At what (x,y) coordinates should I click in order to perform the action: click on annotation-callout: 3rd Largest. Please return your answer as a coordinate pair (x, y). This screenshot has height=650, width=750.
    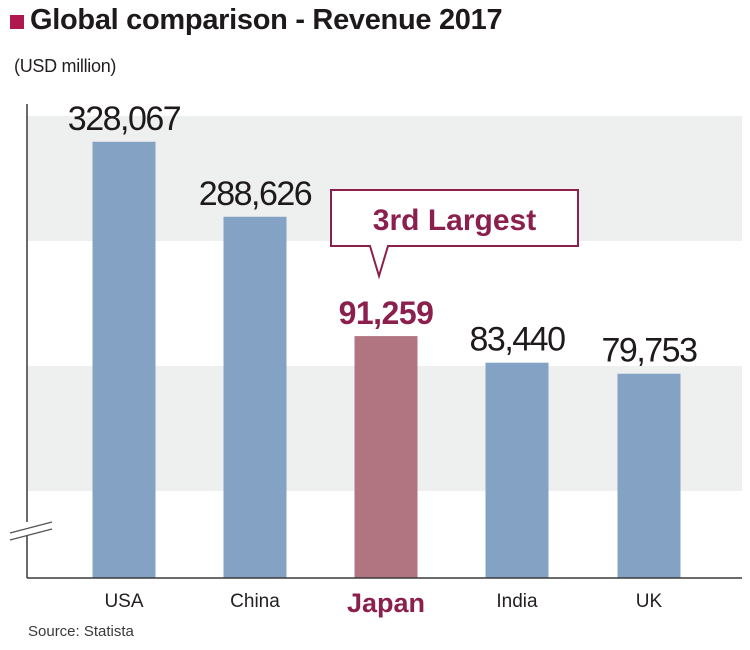
    Looking at the image, I should click on (454, 234).